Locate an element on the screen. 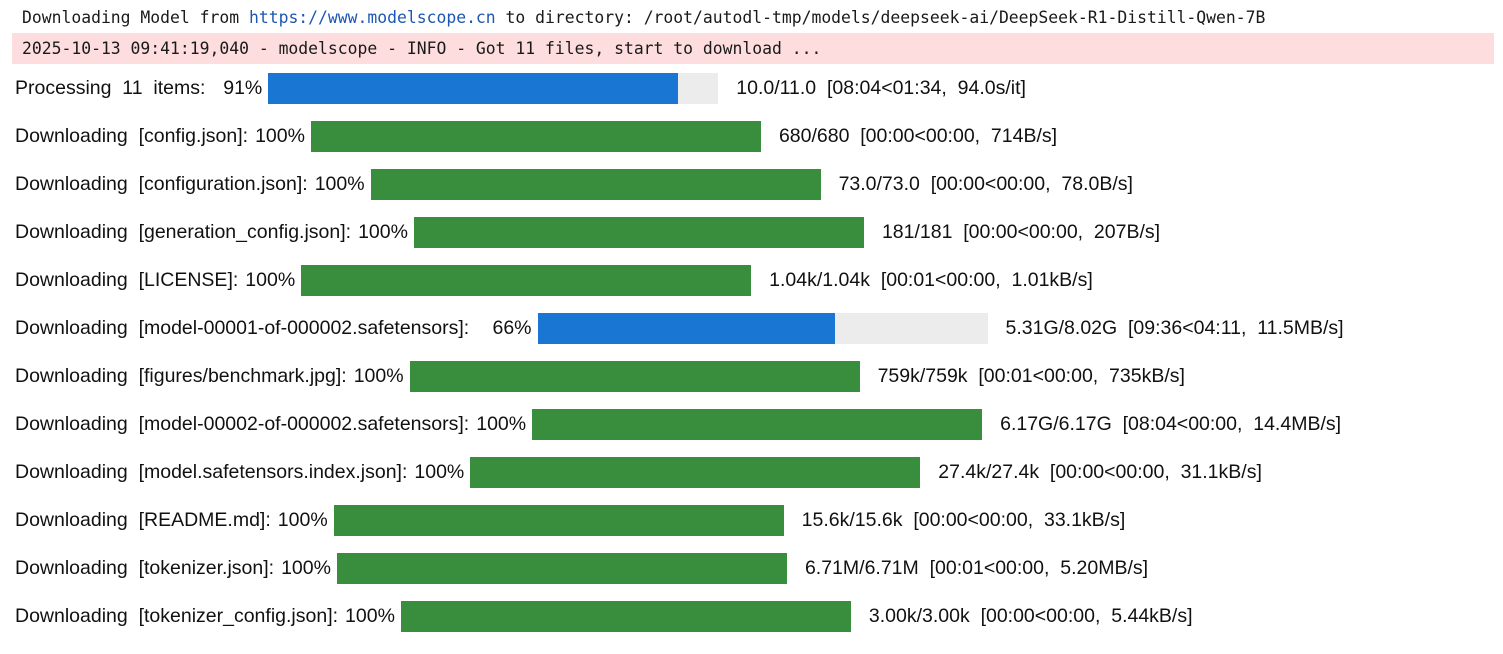  progress-stats: 759k/759k [00:01<00:00, 735kB/s] is located at coordinates (1031, 375).